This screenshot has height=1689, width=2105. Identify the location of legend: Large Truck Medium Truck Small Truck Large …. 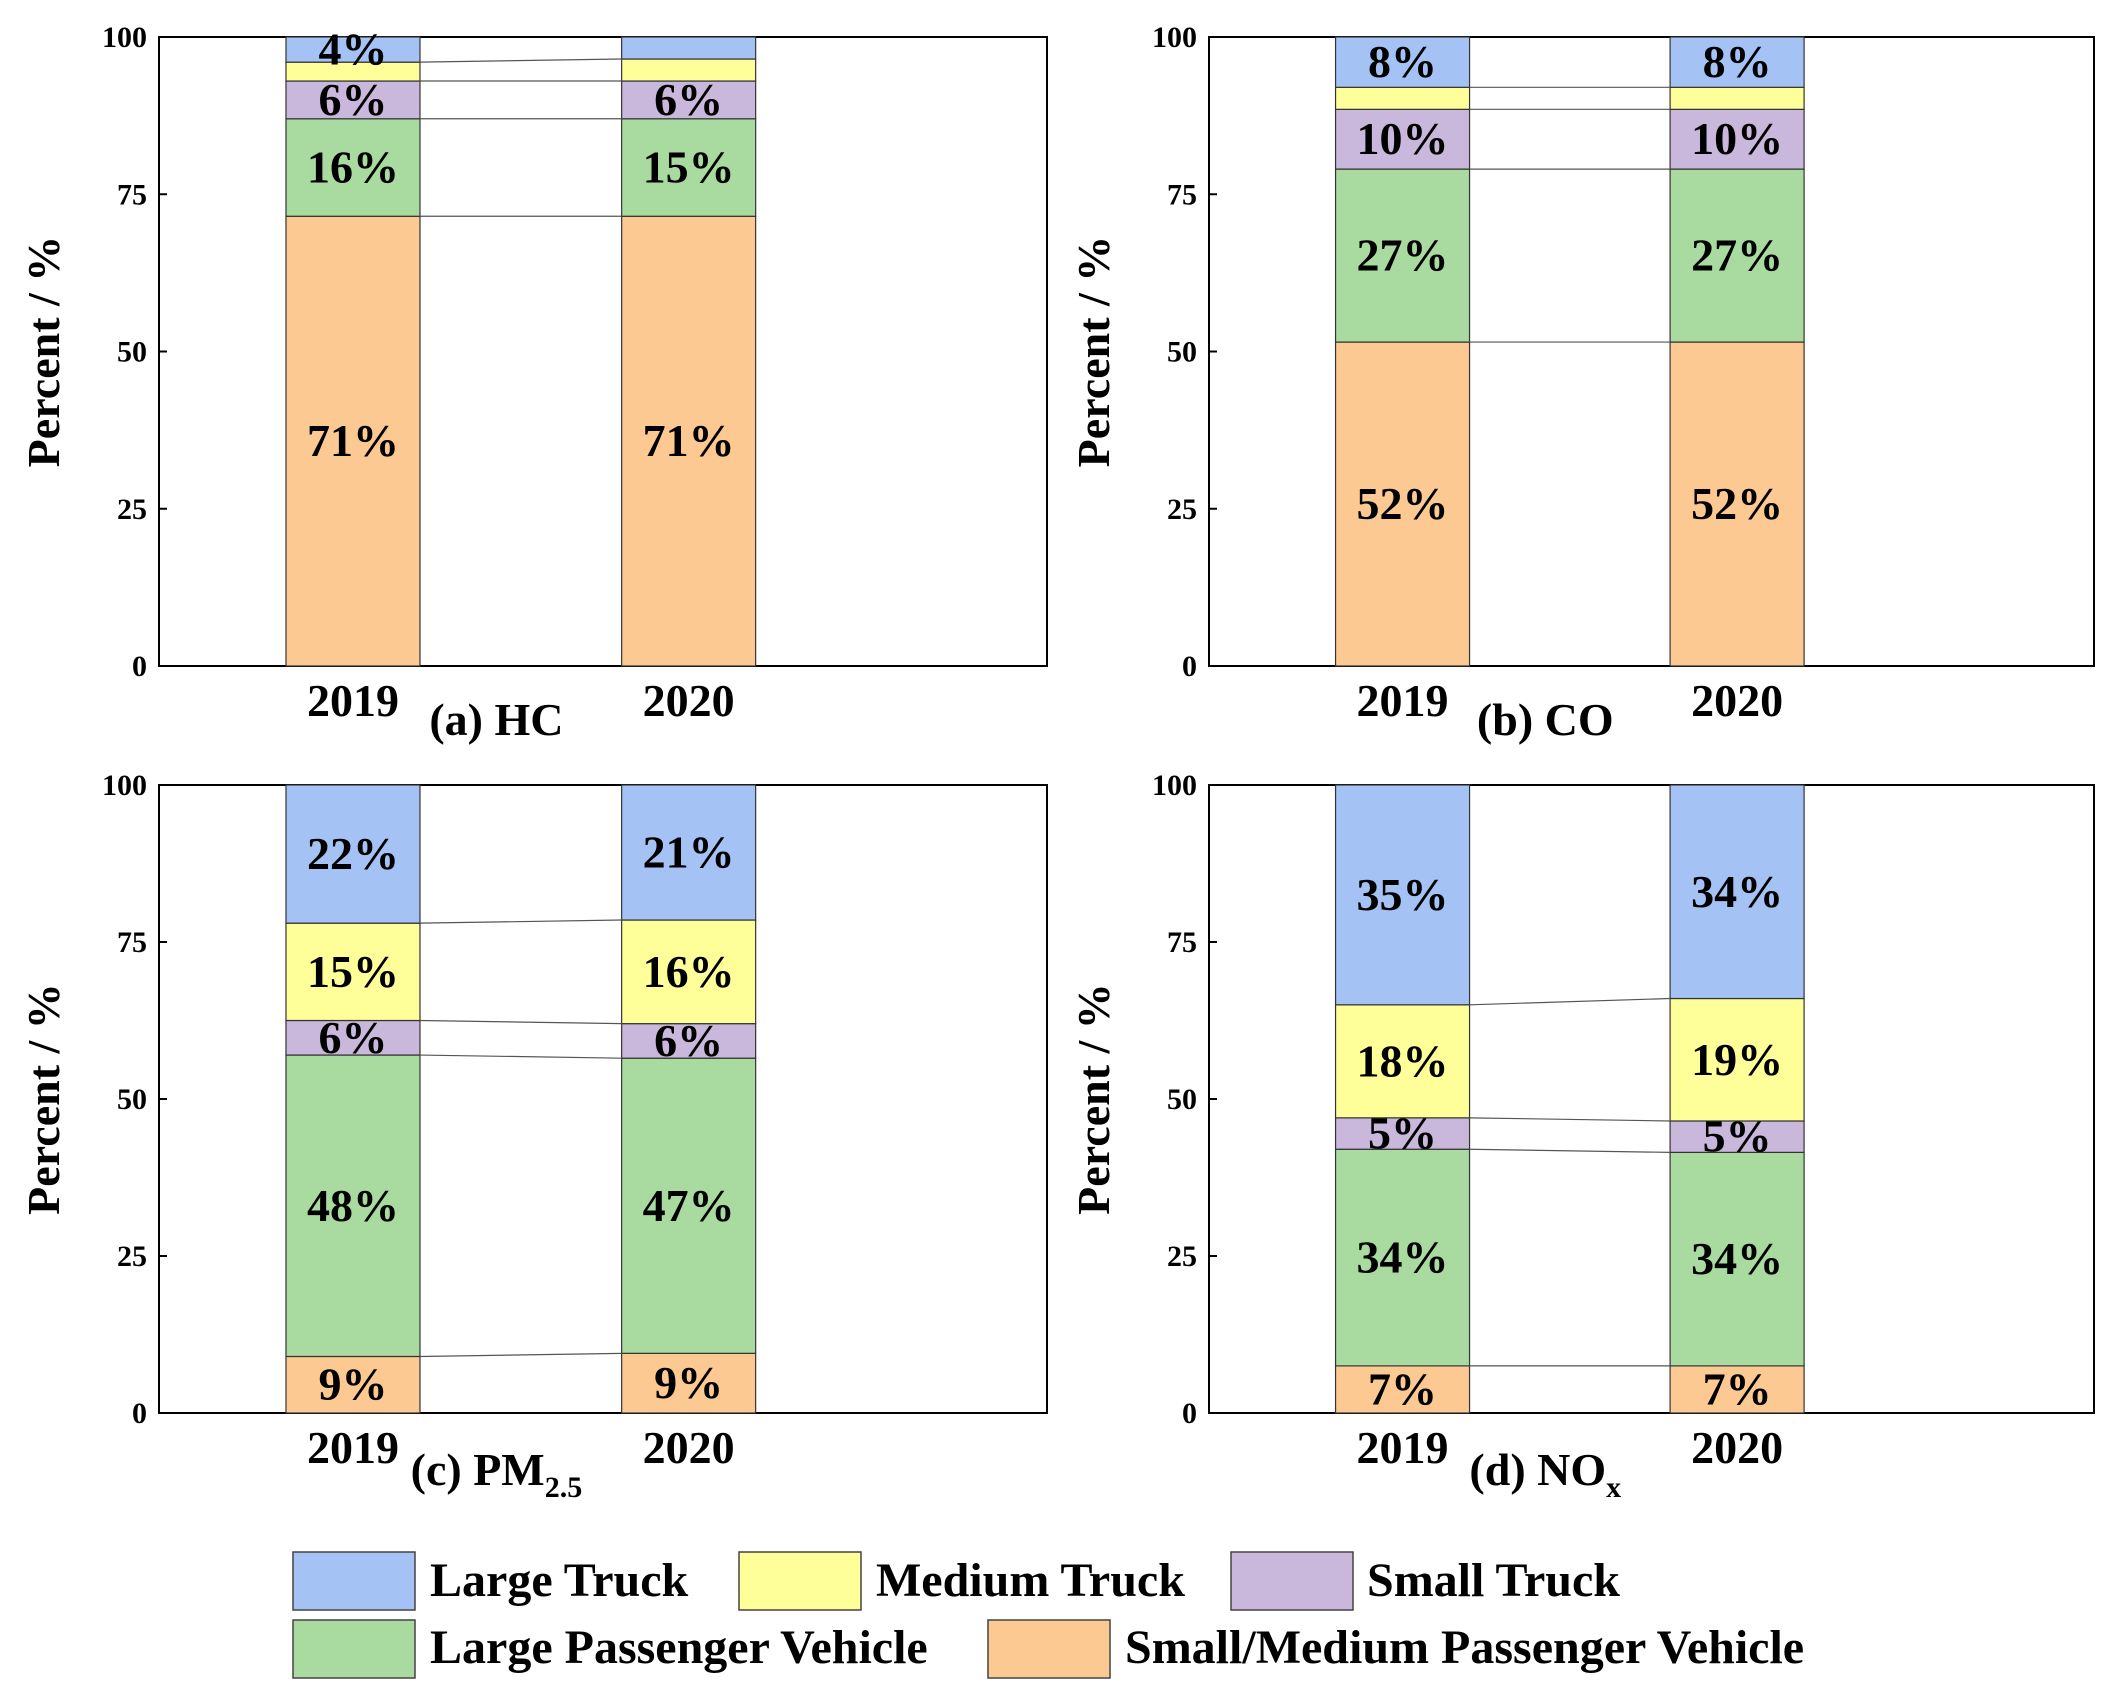
(1048, 1615).